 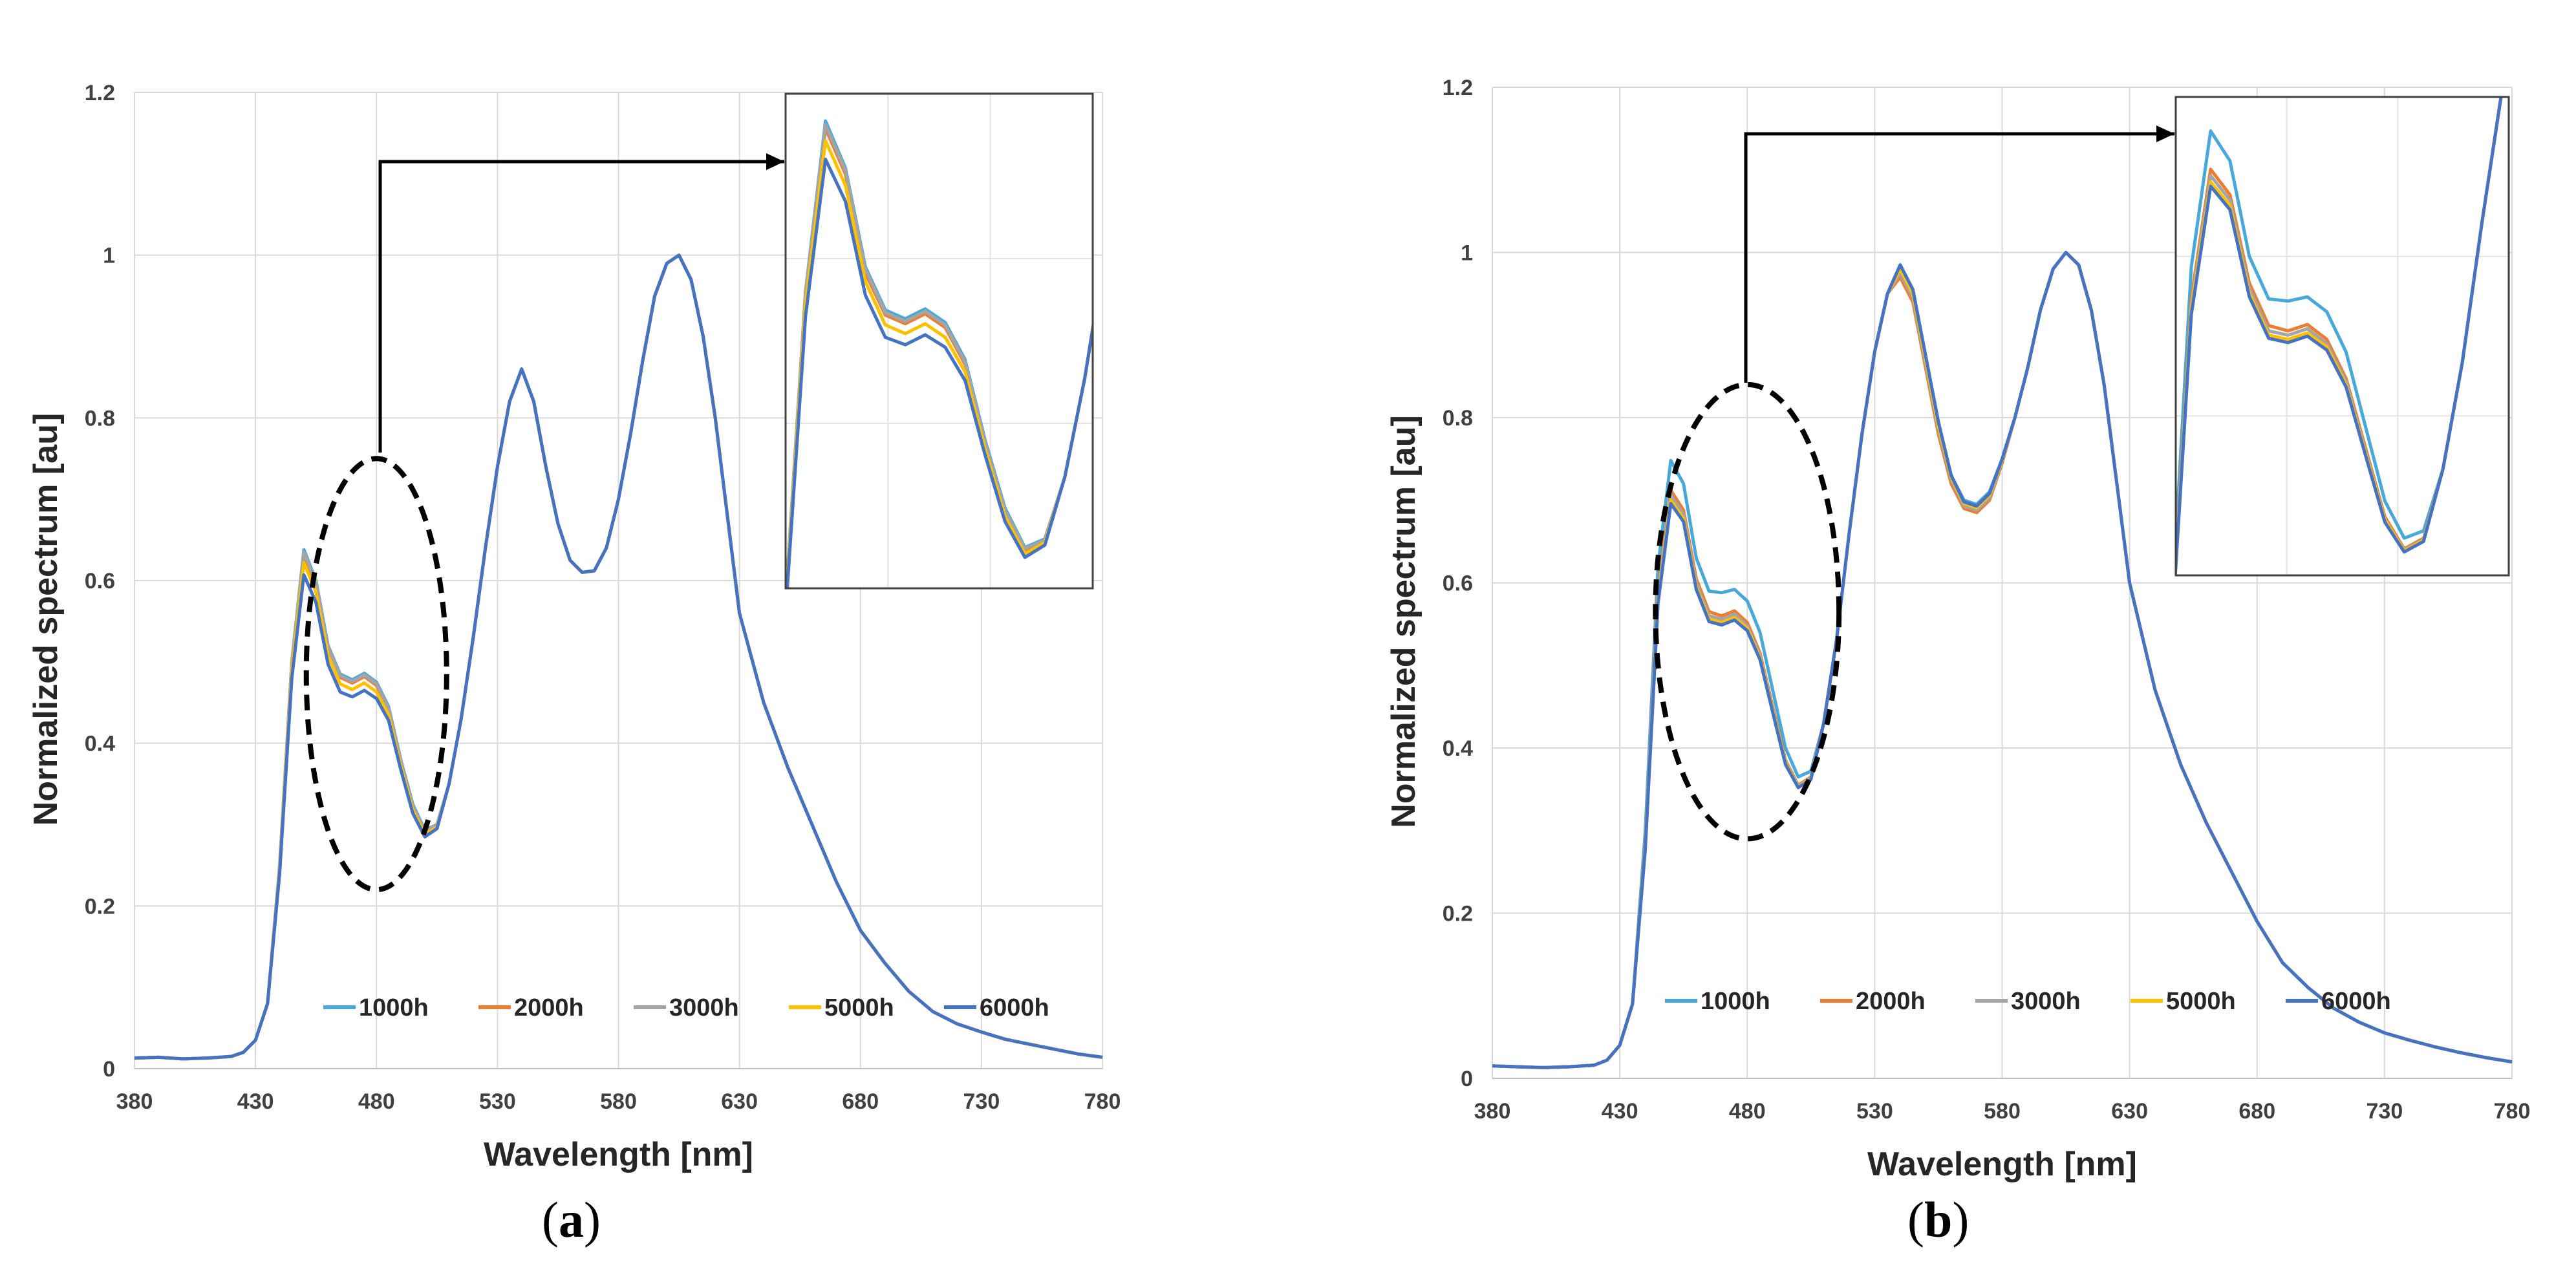 I want to click on panel-b-caption: (b), so click(x=1938, y=1220).